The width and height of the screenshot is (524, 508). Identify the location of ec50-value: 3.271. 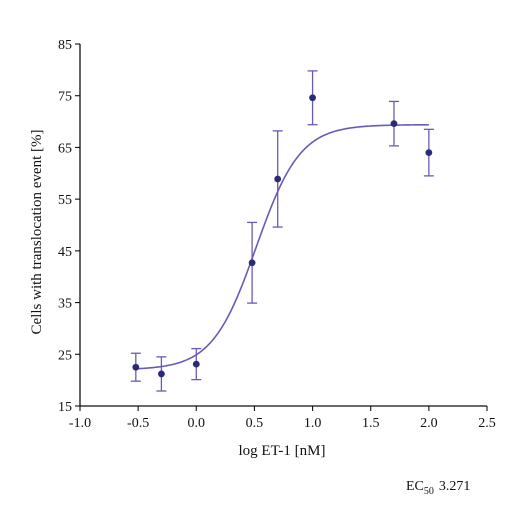
(455, 486).